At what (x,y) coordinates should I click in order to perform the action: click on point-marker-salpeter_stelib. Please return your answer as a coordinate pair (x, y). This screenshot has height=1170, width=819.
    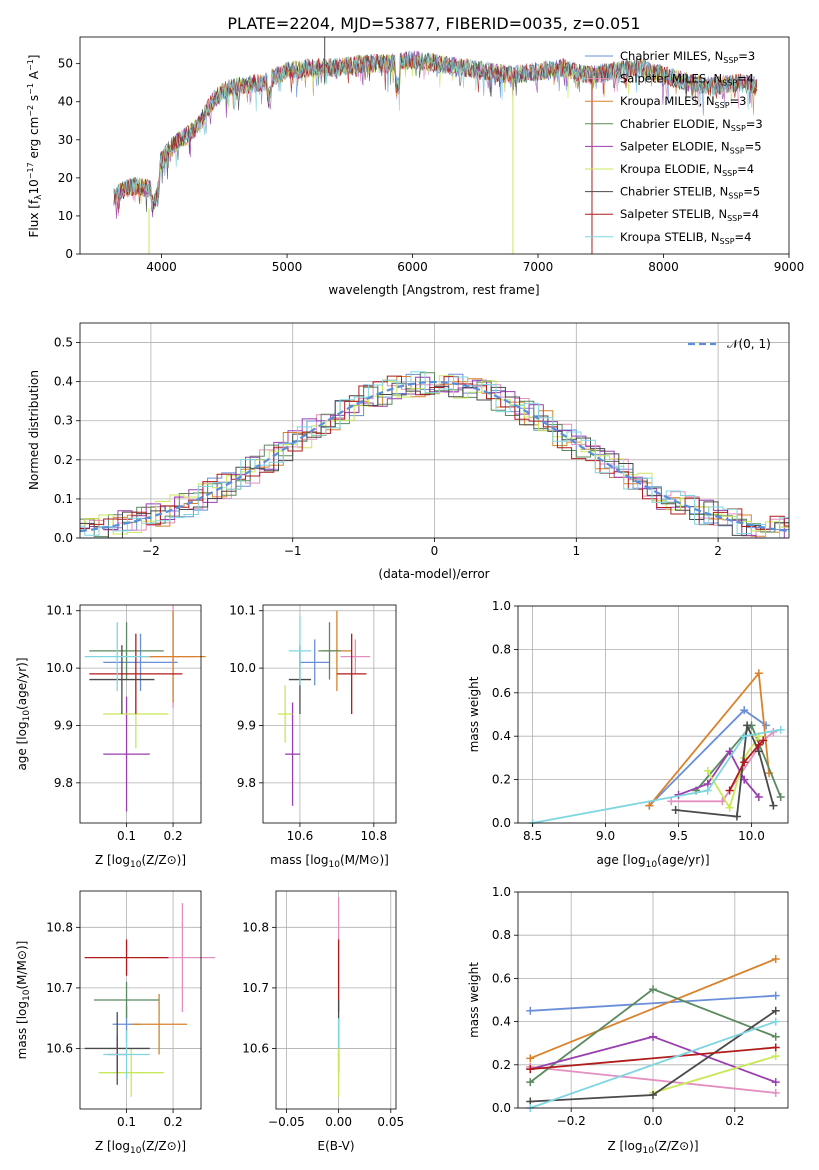
    Looking at the image, I should click on (775, 1047).